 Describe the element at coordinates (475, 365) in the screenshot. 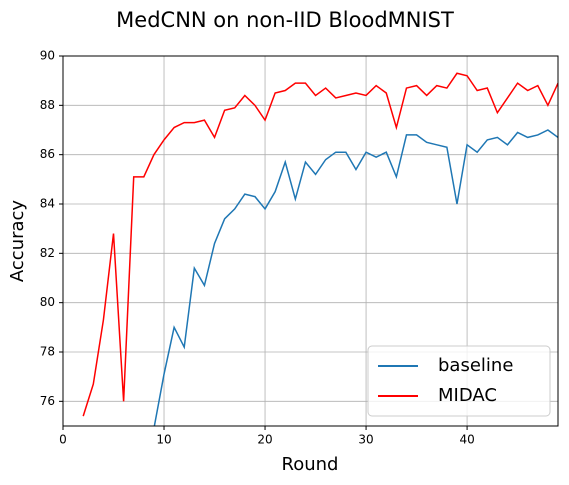

I see `legend-label: baseline` at that location.